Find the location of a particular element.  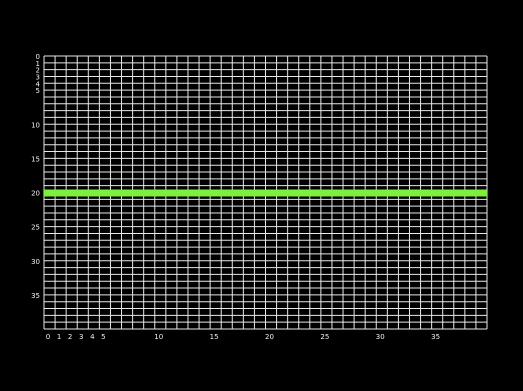

y-tick-label: 5 is located at coordinates (38, 91).